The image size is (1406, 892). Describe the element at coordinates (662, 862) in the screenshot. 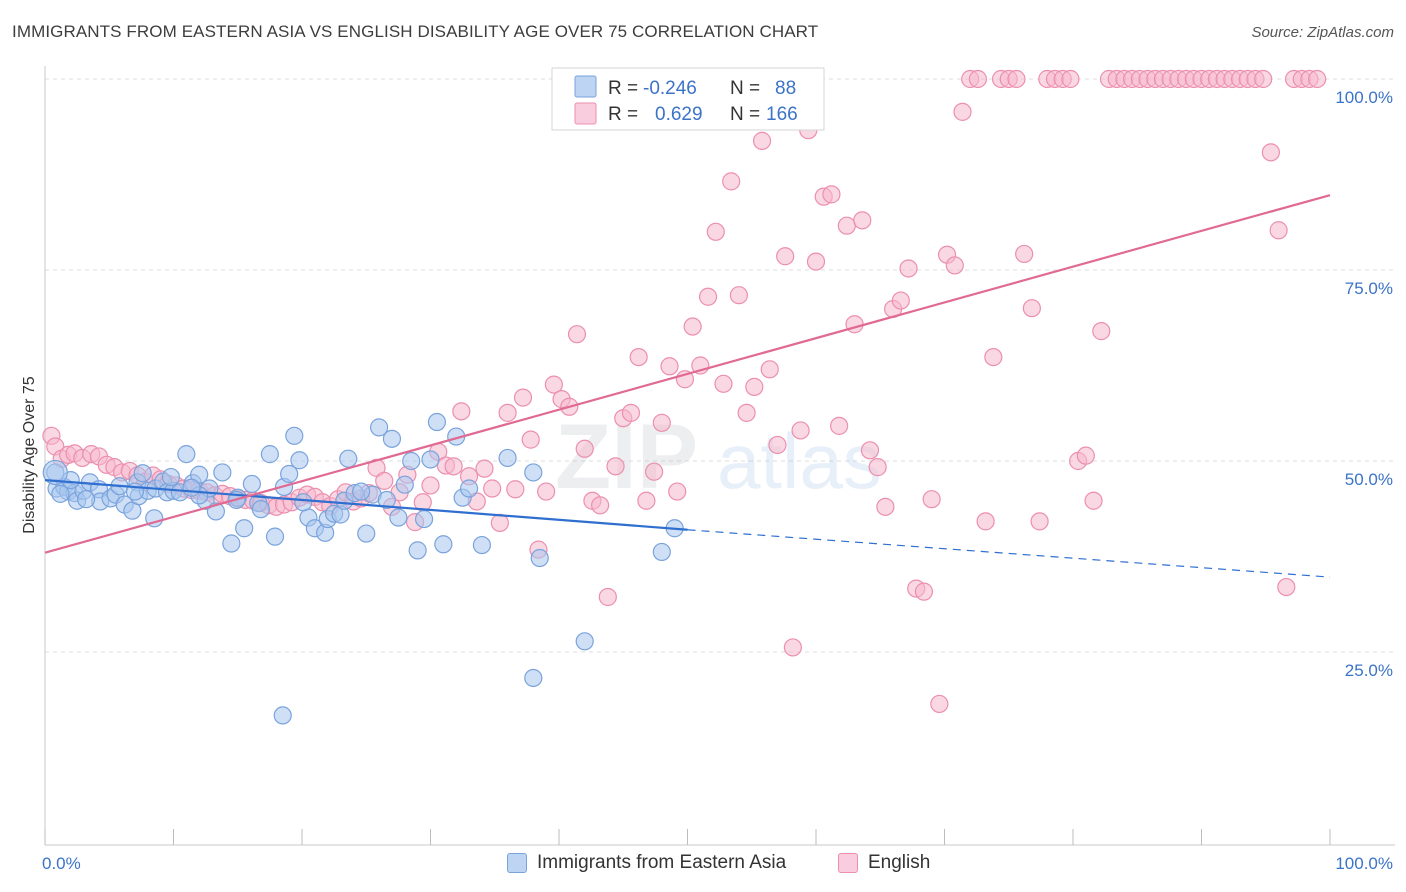

I see `bottom-legend-label-eastern-asia: Immigrants from Eastern Asia` at that location.